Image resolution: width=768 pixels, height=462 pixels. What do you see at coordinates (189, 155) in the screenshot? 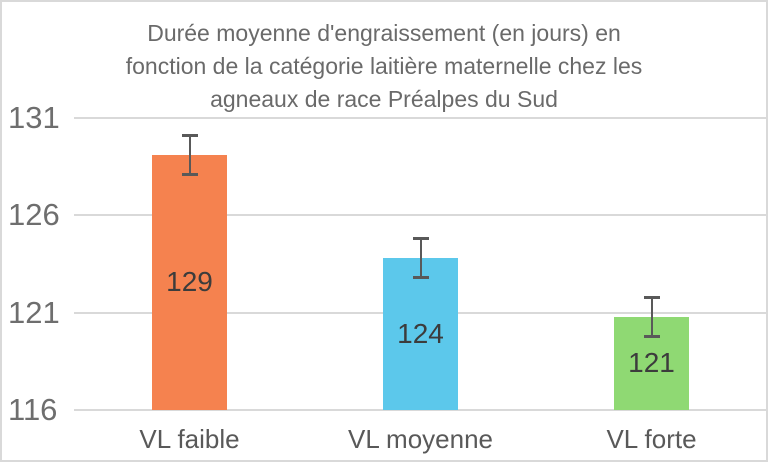
I see `error-bar-vl-faible` at bounding box center [189, 155].